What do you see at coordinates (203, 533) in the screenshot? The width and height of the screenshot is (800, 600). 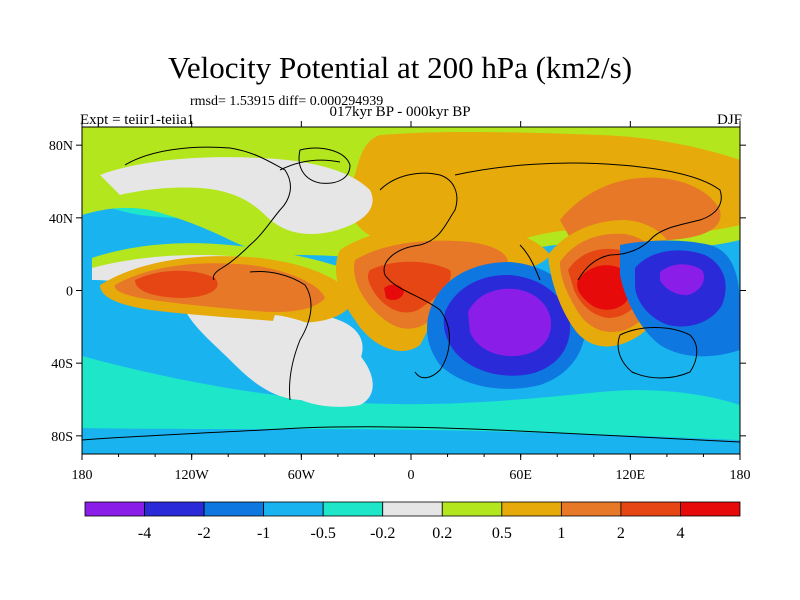 I see `colorbar-label: -2` at bounding box center [203, 533].